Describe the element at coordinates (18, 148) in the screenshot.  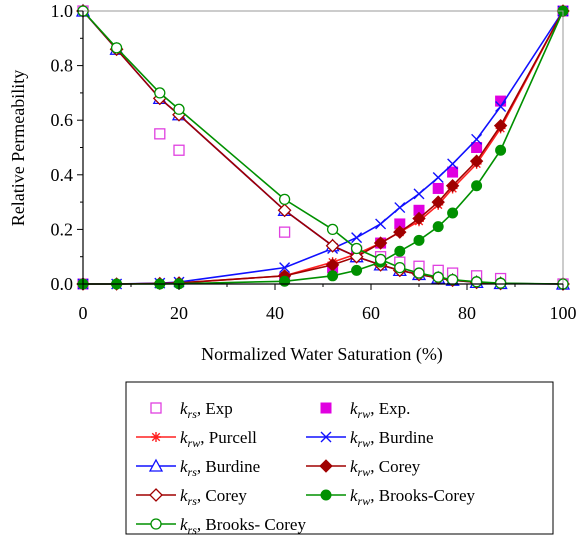
I see `y-axis-title: Relative Permeability` at that location.